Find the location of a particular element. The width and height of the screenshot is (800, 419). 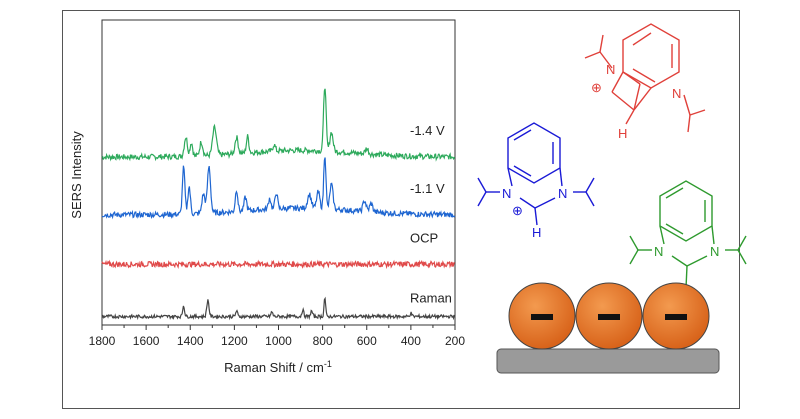

trace-label: Raman is located at coordinates (431, 298).